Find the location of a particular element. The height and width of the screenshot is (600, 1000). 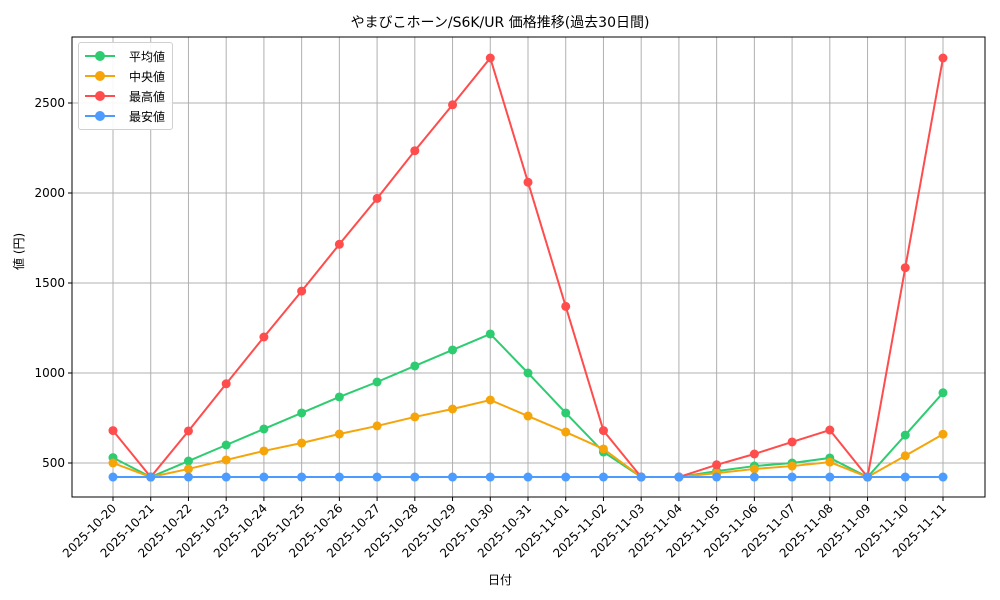

series-最安値 is located at coordinates (528, 477).